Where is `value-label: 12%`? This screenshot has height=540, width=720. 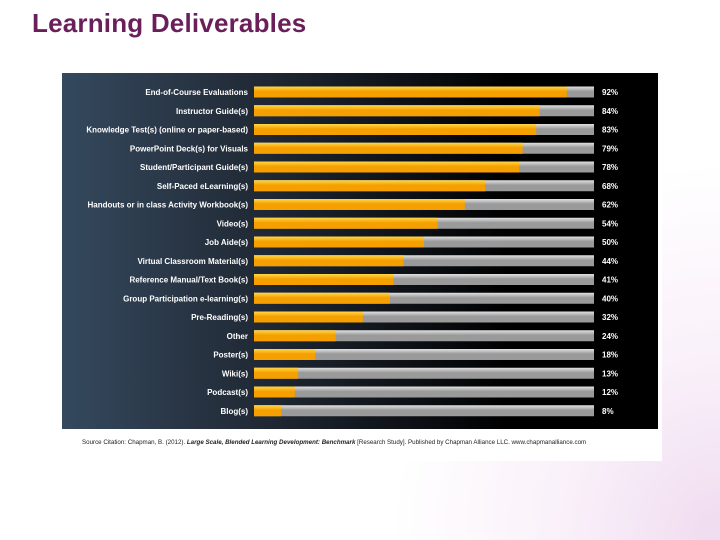
value-label: 12% is located at coordinates (610, 392).